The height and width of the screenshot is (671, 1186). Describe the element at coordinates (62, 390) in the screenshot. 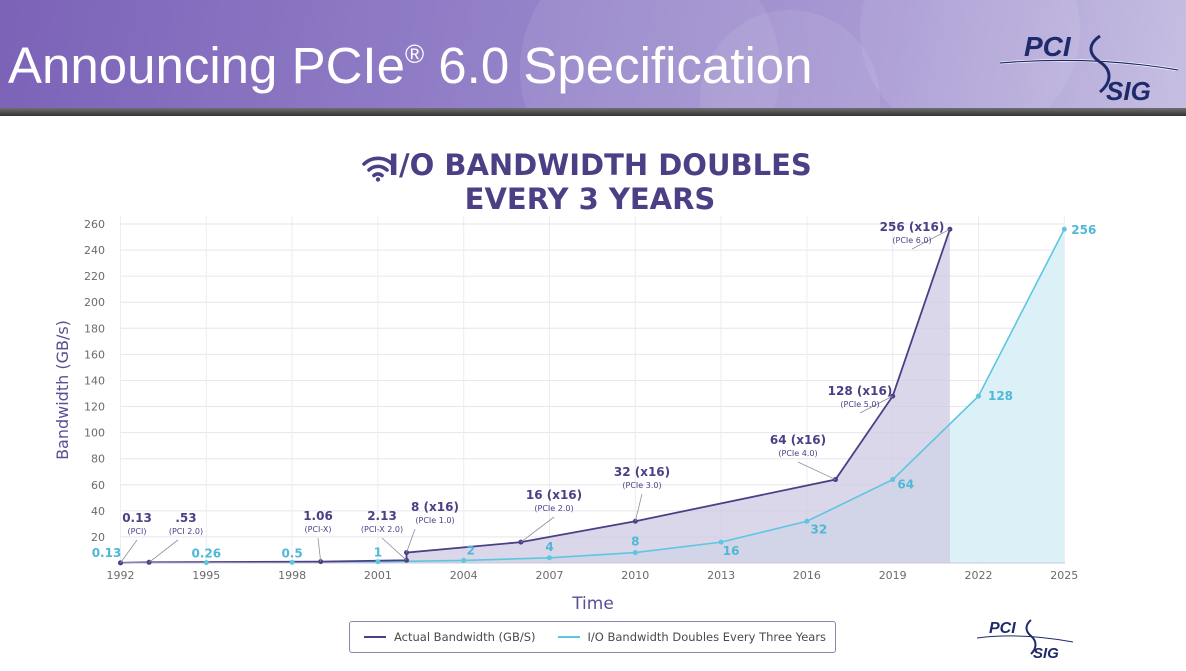

I see `y-axis-title: Bandwidth (GB/s)` at that location.